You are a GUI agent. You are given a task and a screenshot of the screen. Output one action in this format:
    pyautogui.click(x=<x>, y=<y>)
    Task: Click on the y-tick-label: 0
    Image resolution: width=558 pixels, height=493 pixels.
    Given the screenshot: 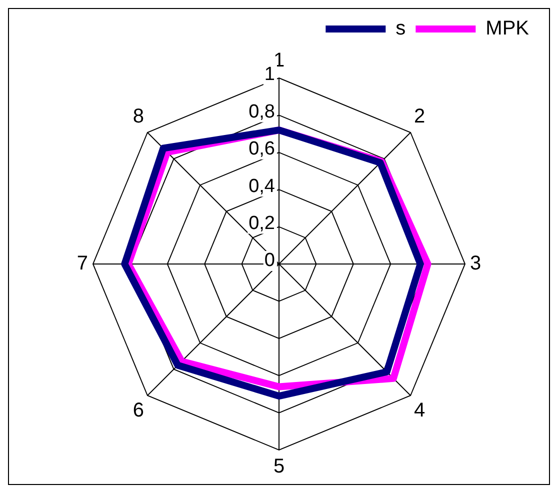 What is the action you would take?
    pyautogui.click(x=269, y=261)
    